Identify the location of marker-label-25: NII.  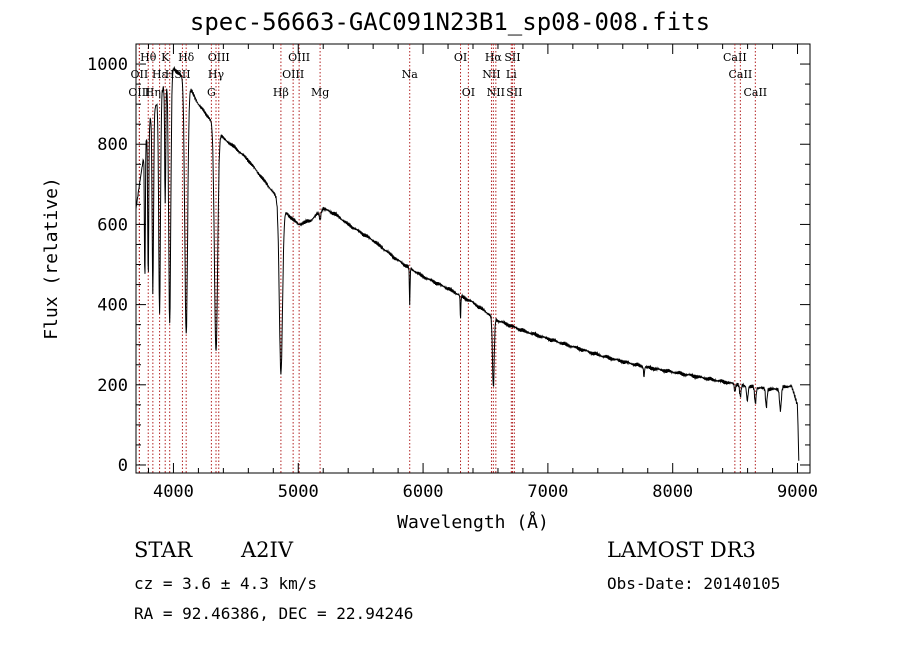
(496, 92).